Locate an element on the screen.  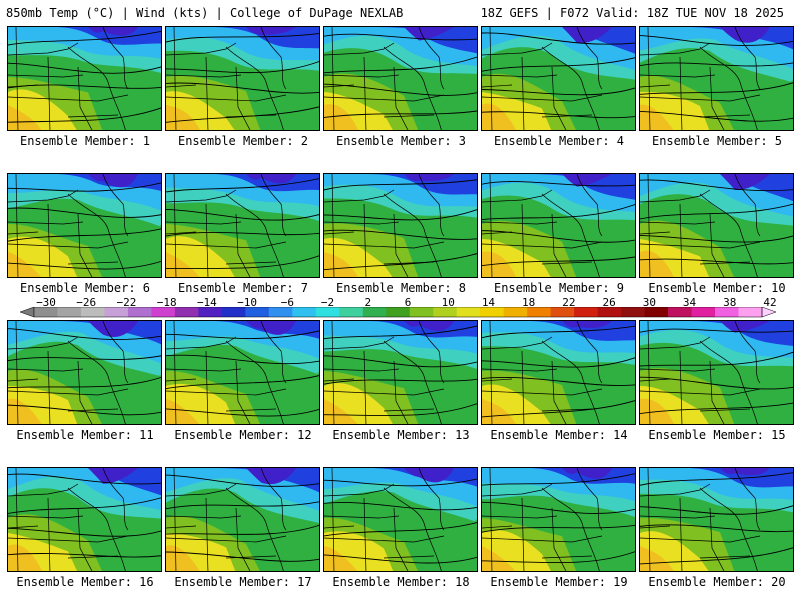
ensemble-member-label: Ensemble Member: 4 is located at coordinates (559, 141).